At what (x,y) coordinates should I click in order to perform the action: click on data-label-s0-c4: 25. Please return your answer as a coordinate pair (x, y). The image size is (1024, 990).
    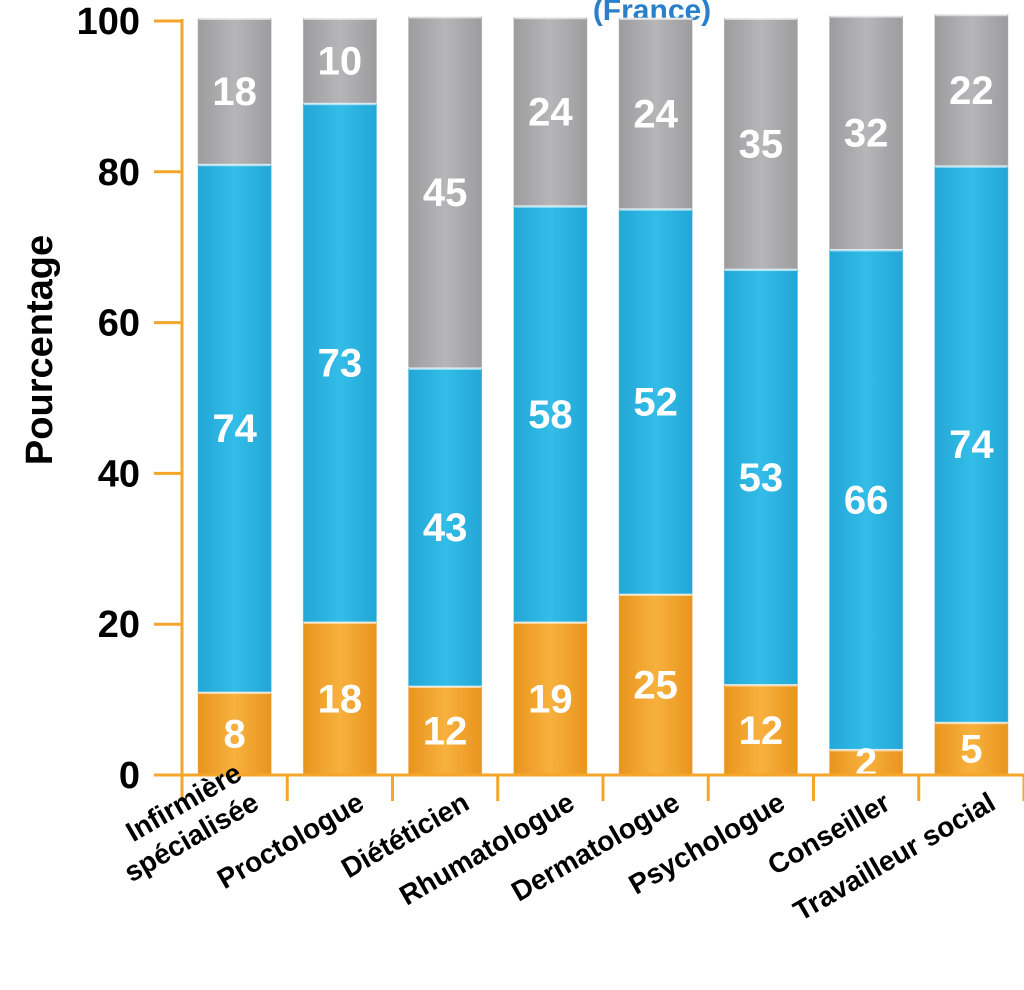
    Looking at the image, I should click on (655, 686).